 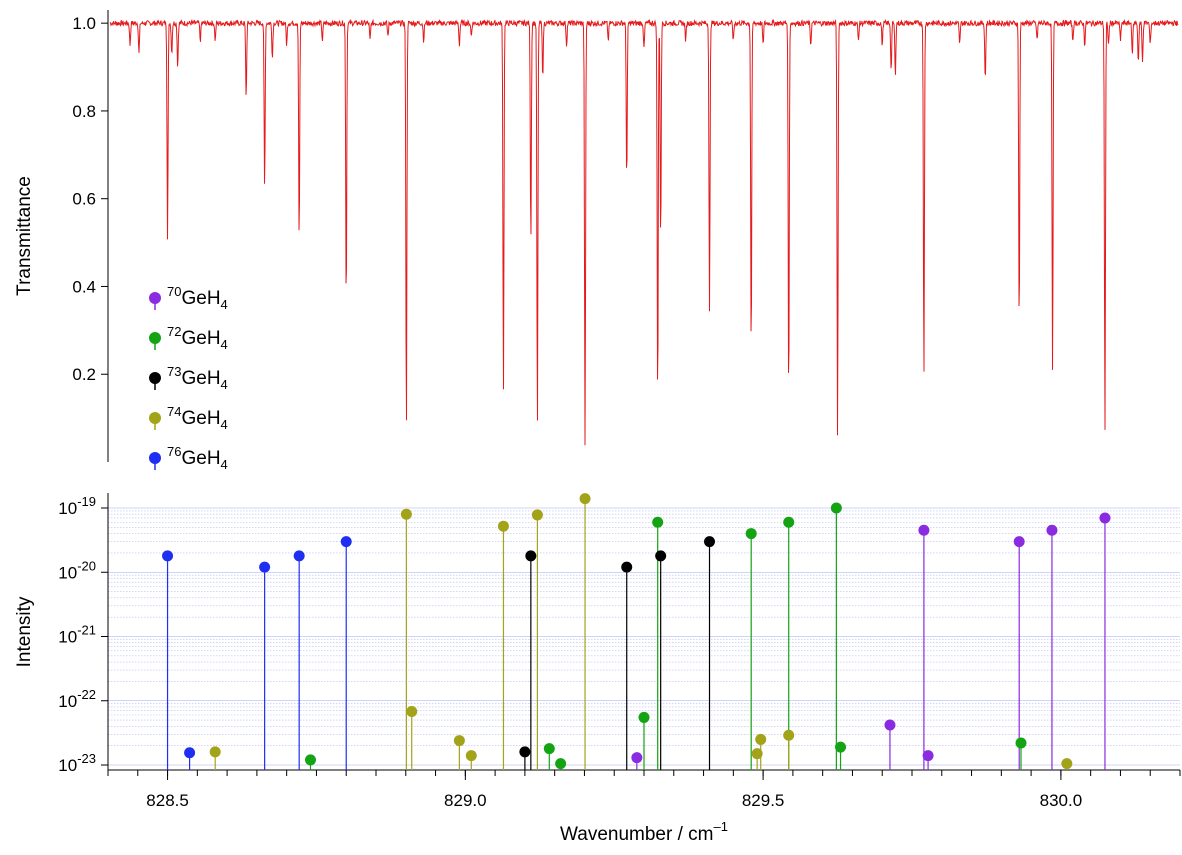 I want to click on legend-label: 72GeH4, so click(x=197, y=338).